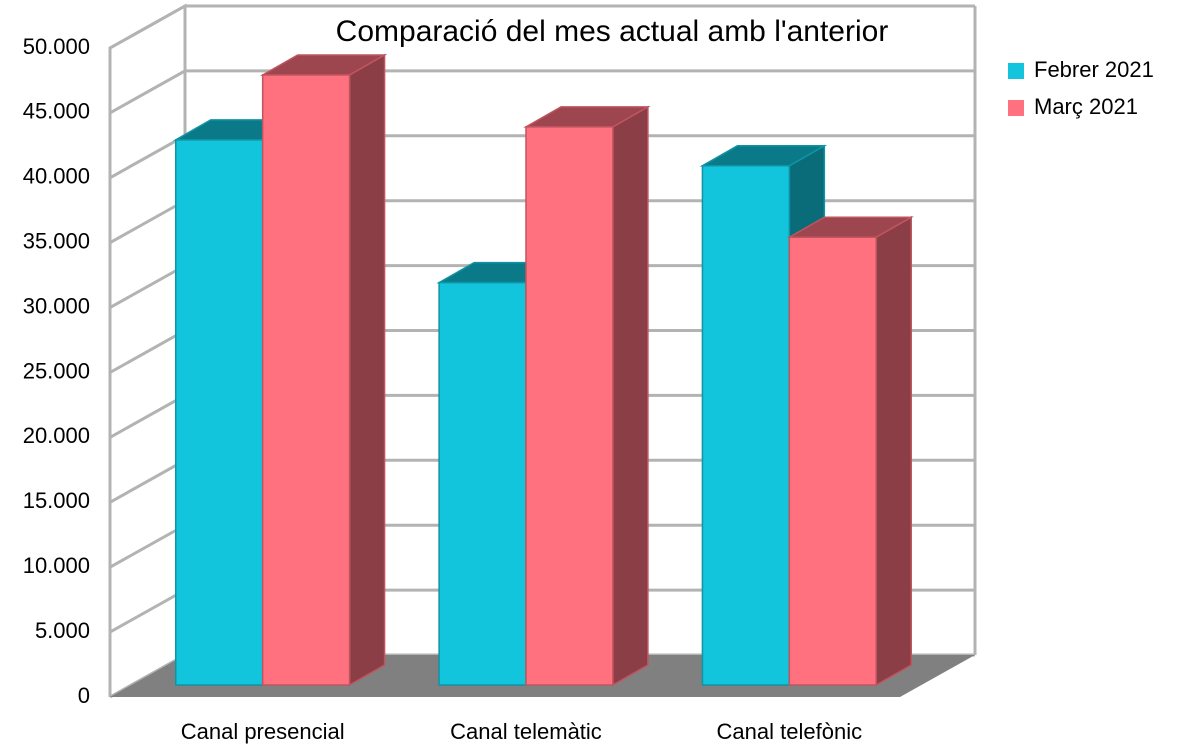 Image resolution: width=1192 pixels, height=754 pixels. What do you see at coordinates (56, 176) in the screenshot?
I see `y-tick-label: 40.000` at bounding box center [56, 176].